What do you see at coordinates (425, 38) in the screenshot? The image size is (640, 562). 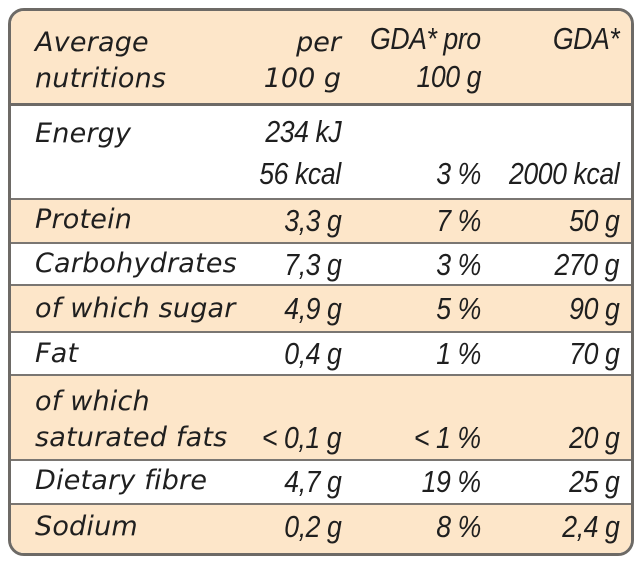 I see `header-gda-pro-line1: GDA* pro` at bounding box center [425, 38].